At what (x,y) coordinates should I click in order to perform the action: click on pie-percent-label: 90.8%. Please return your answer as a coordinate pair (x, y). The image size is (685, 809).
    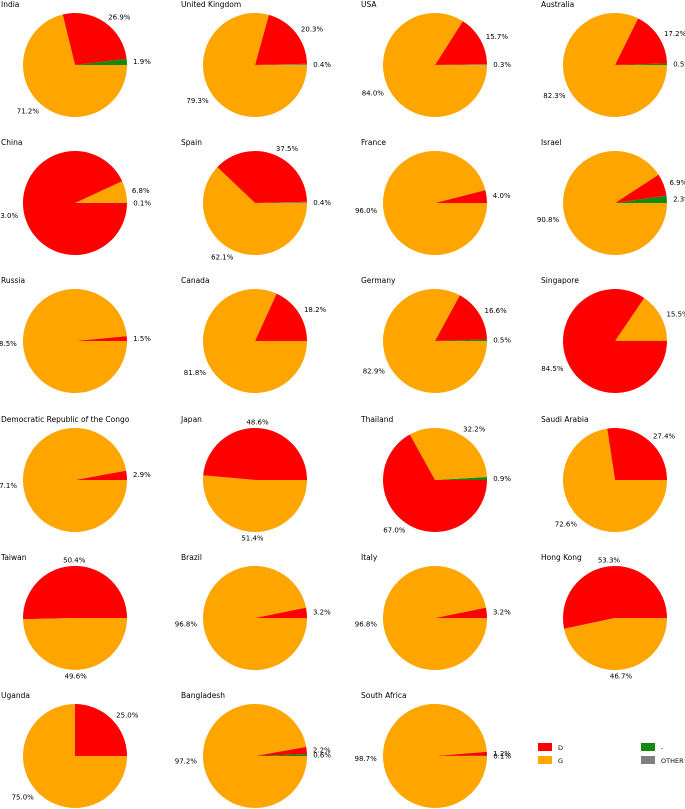
    Looking at the image, I should click on (548, 220).